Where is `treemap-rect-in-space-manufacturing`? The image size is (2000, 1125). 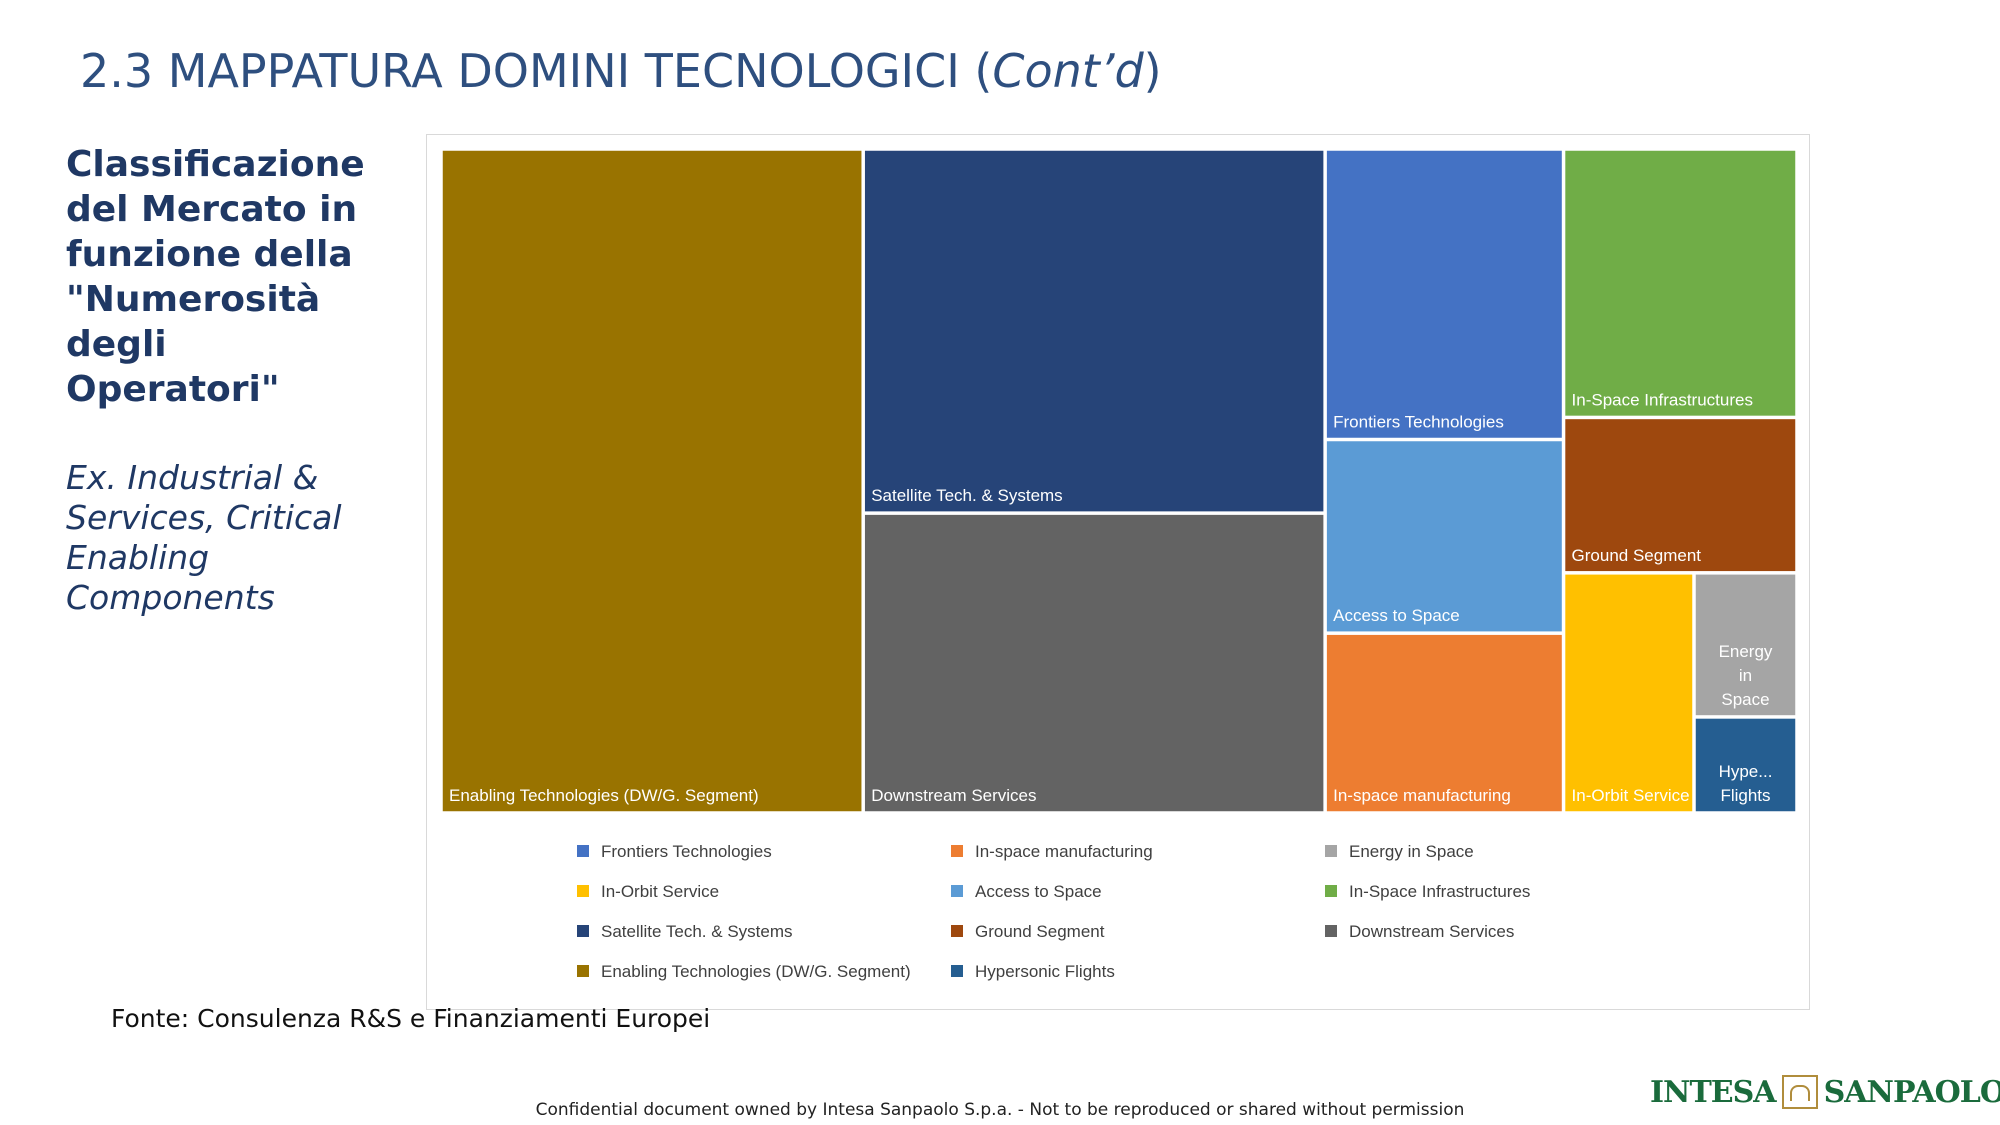
treemap-rect-in-space-manufacturing is located at coordinates (1444, 723).